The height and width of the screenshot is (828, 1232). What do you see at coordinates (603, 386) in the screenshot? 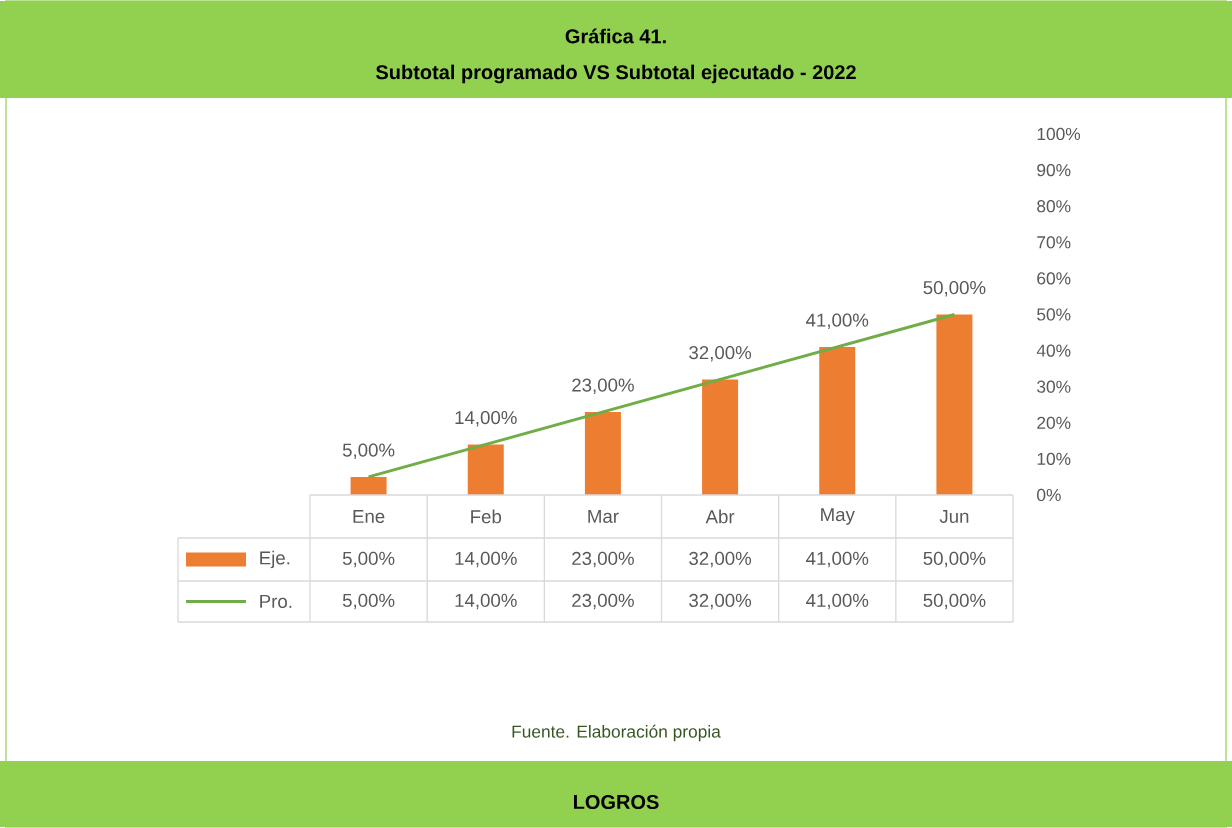
I see `text: 23,00%` at bounding box center [603, 386].